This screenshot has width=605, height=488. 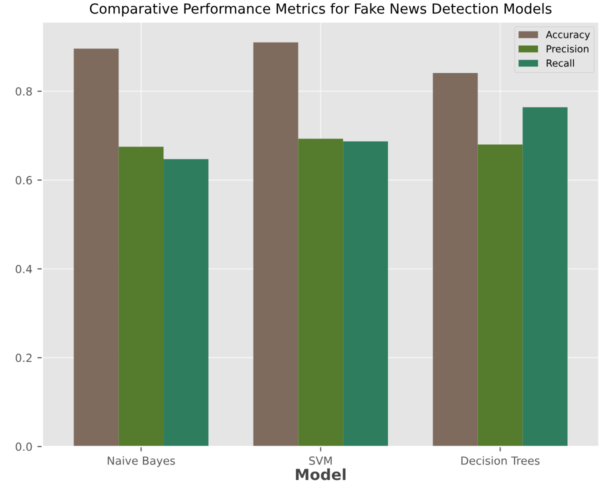 I want to click on legend-label: Precision, so click(x=567, y=48).